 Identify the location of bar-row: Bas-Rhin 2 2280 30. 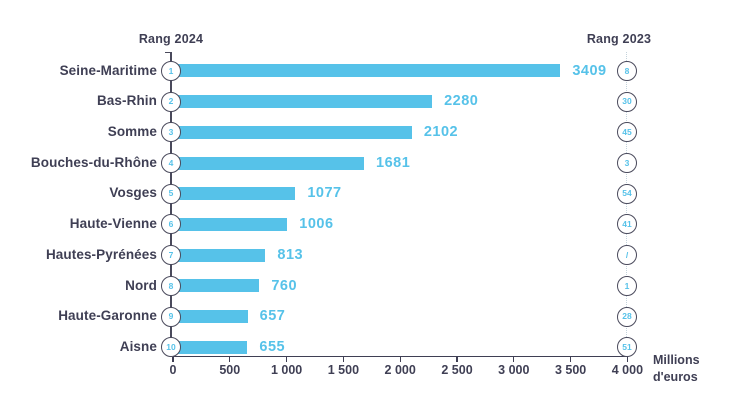
(365, 101).